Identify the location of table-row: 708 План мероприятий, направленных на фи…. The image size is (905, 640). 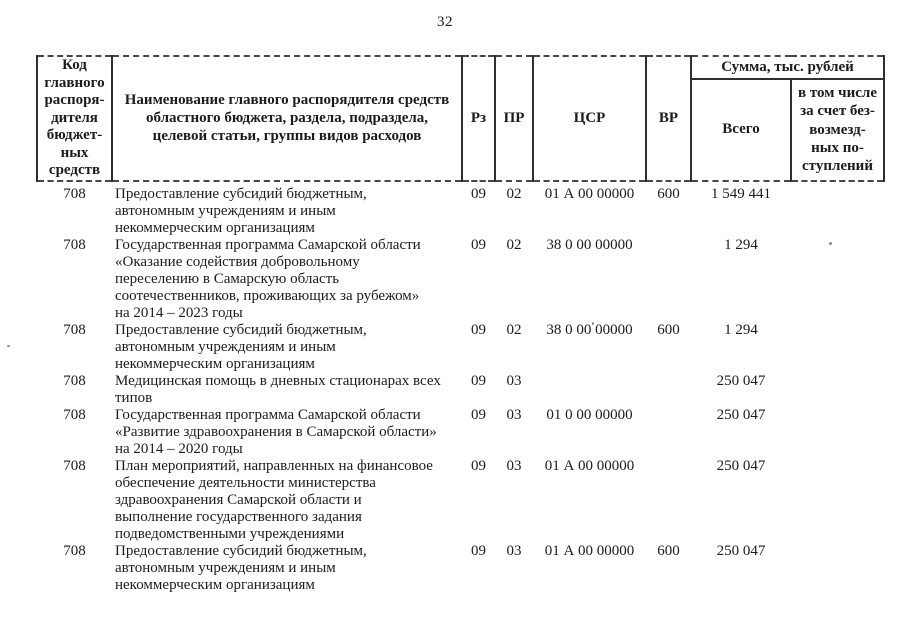
(460, 500).